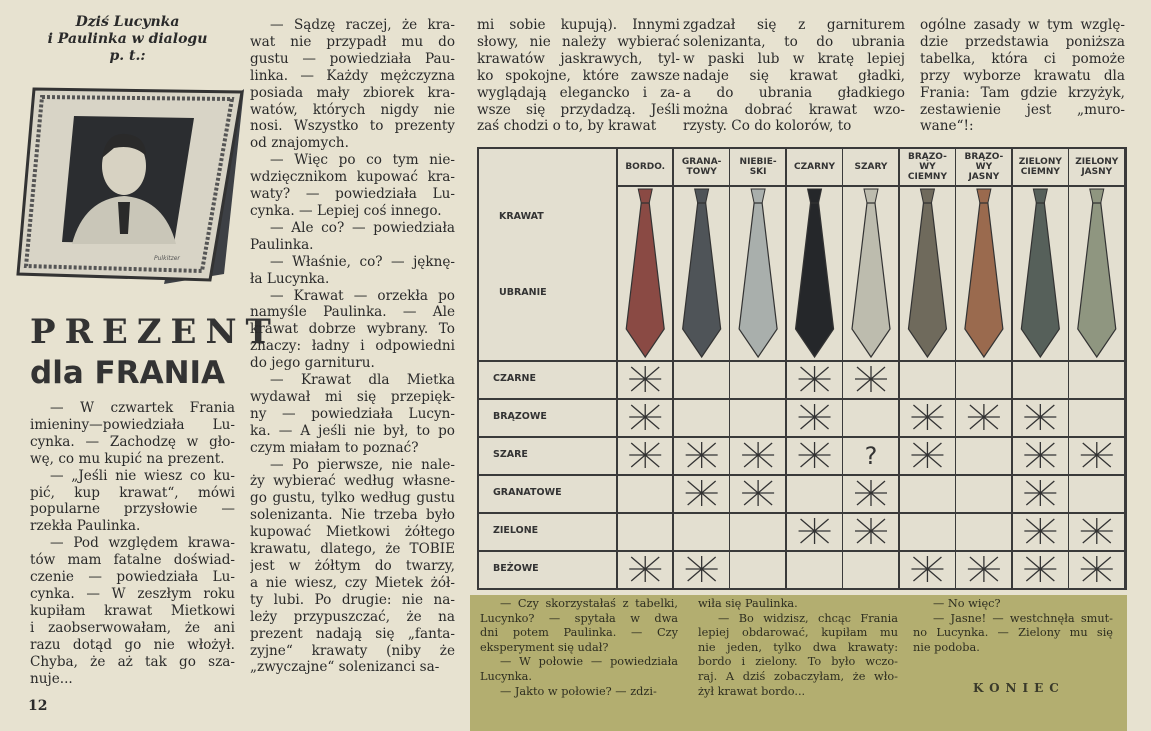 The height and width of the screenshot is (731, 1151). What do you see at coordinates (352, 237) in the screenshot?
I see `paragraph: — Ale co? — powiedziała Paulinka.` at bounding box center [352, 237].